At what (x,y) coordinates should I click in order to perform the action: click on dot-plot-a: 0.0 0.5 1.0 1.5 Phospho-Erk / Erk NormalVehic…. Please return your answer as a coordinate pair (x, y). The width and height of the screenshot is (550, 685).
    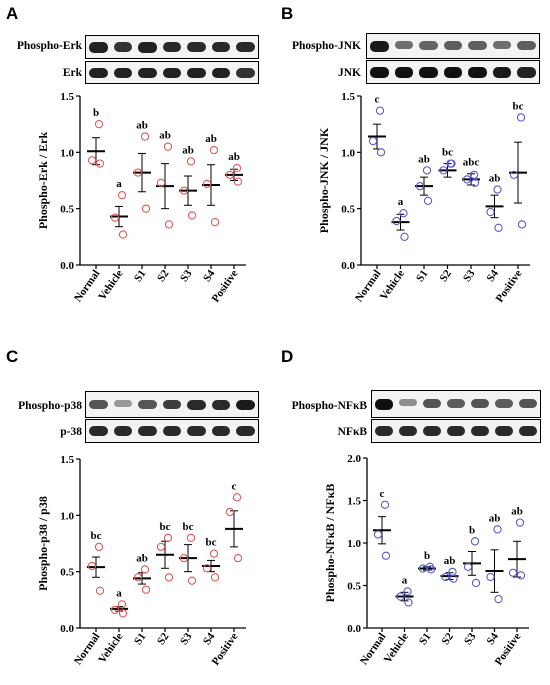
    Looking at the image, I should click on (141, 198).